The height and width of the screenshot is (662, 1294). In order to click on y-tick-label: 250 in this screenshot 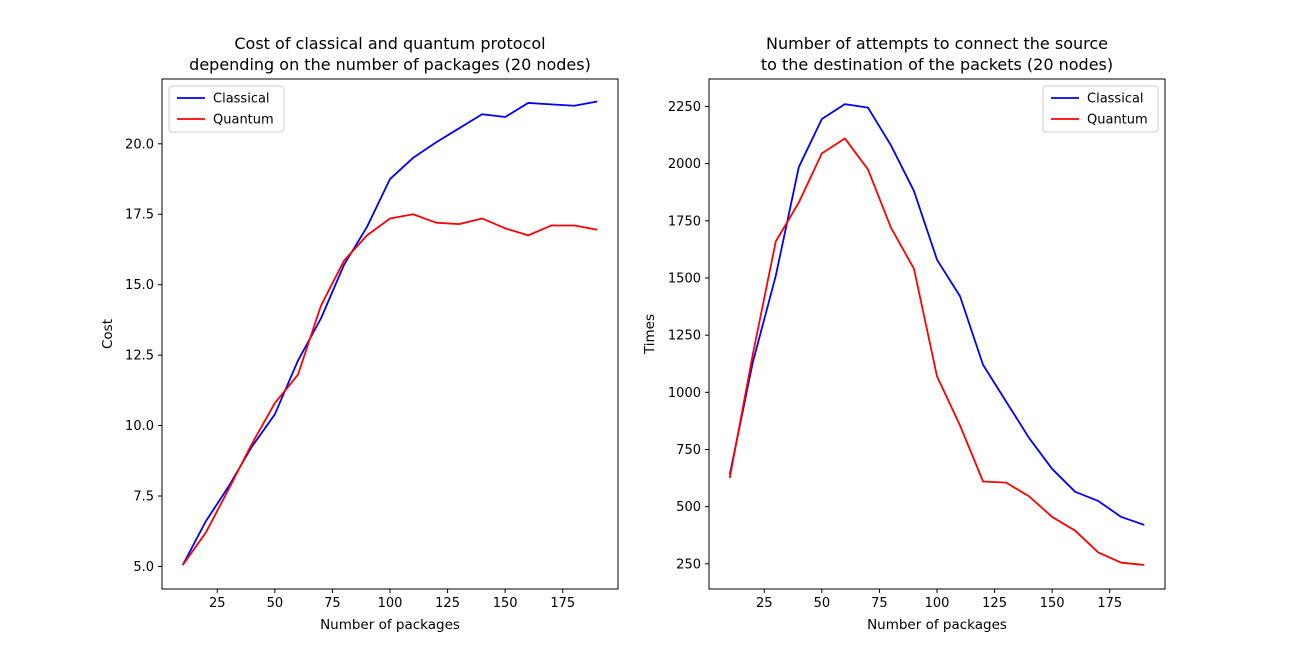, I will do `click(688, 564)`.